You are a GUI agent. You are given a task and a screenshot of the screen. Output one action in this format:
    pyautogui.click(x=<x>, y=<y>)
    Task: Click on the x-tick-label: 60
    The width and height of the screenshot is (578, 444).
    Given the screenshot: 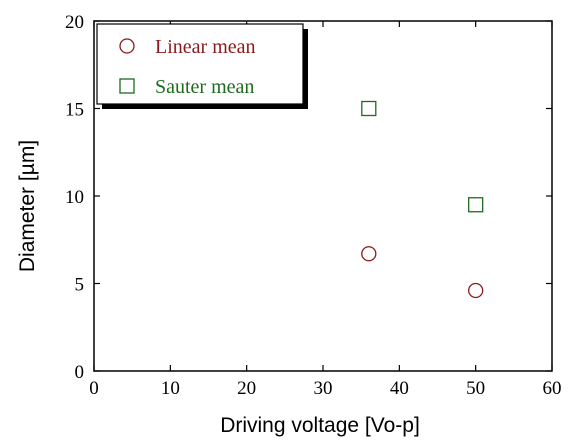 What is the action you would take?
    pyautogui.click(x=552, y=388)
    